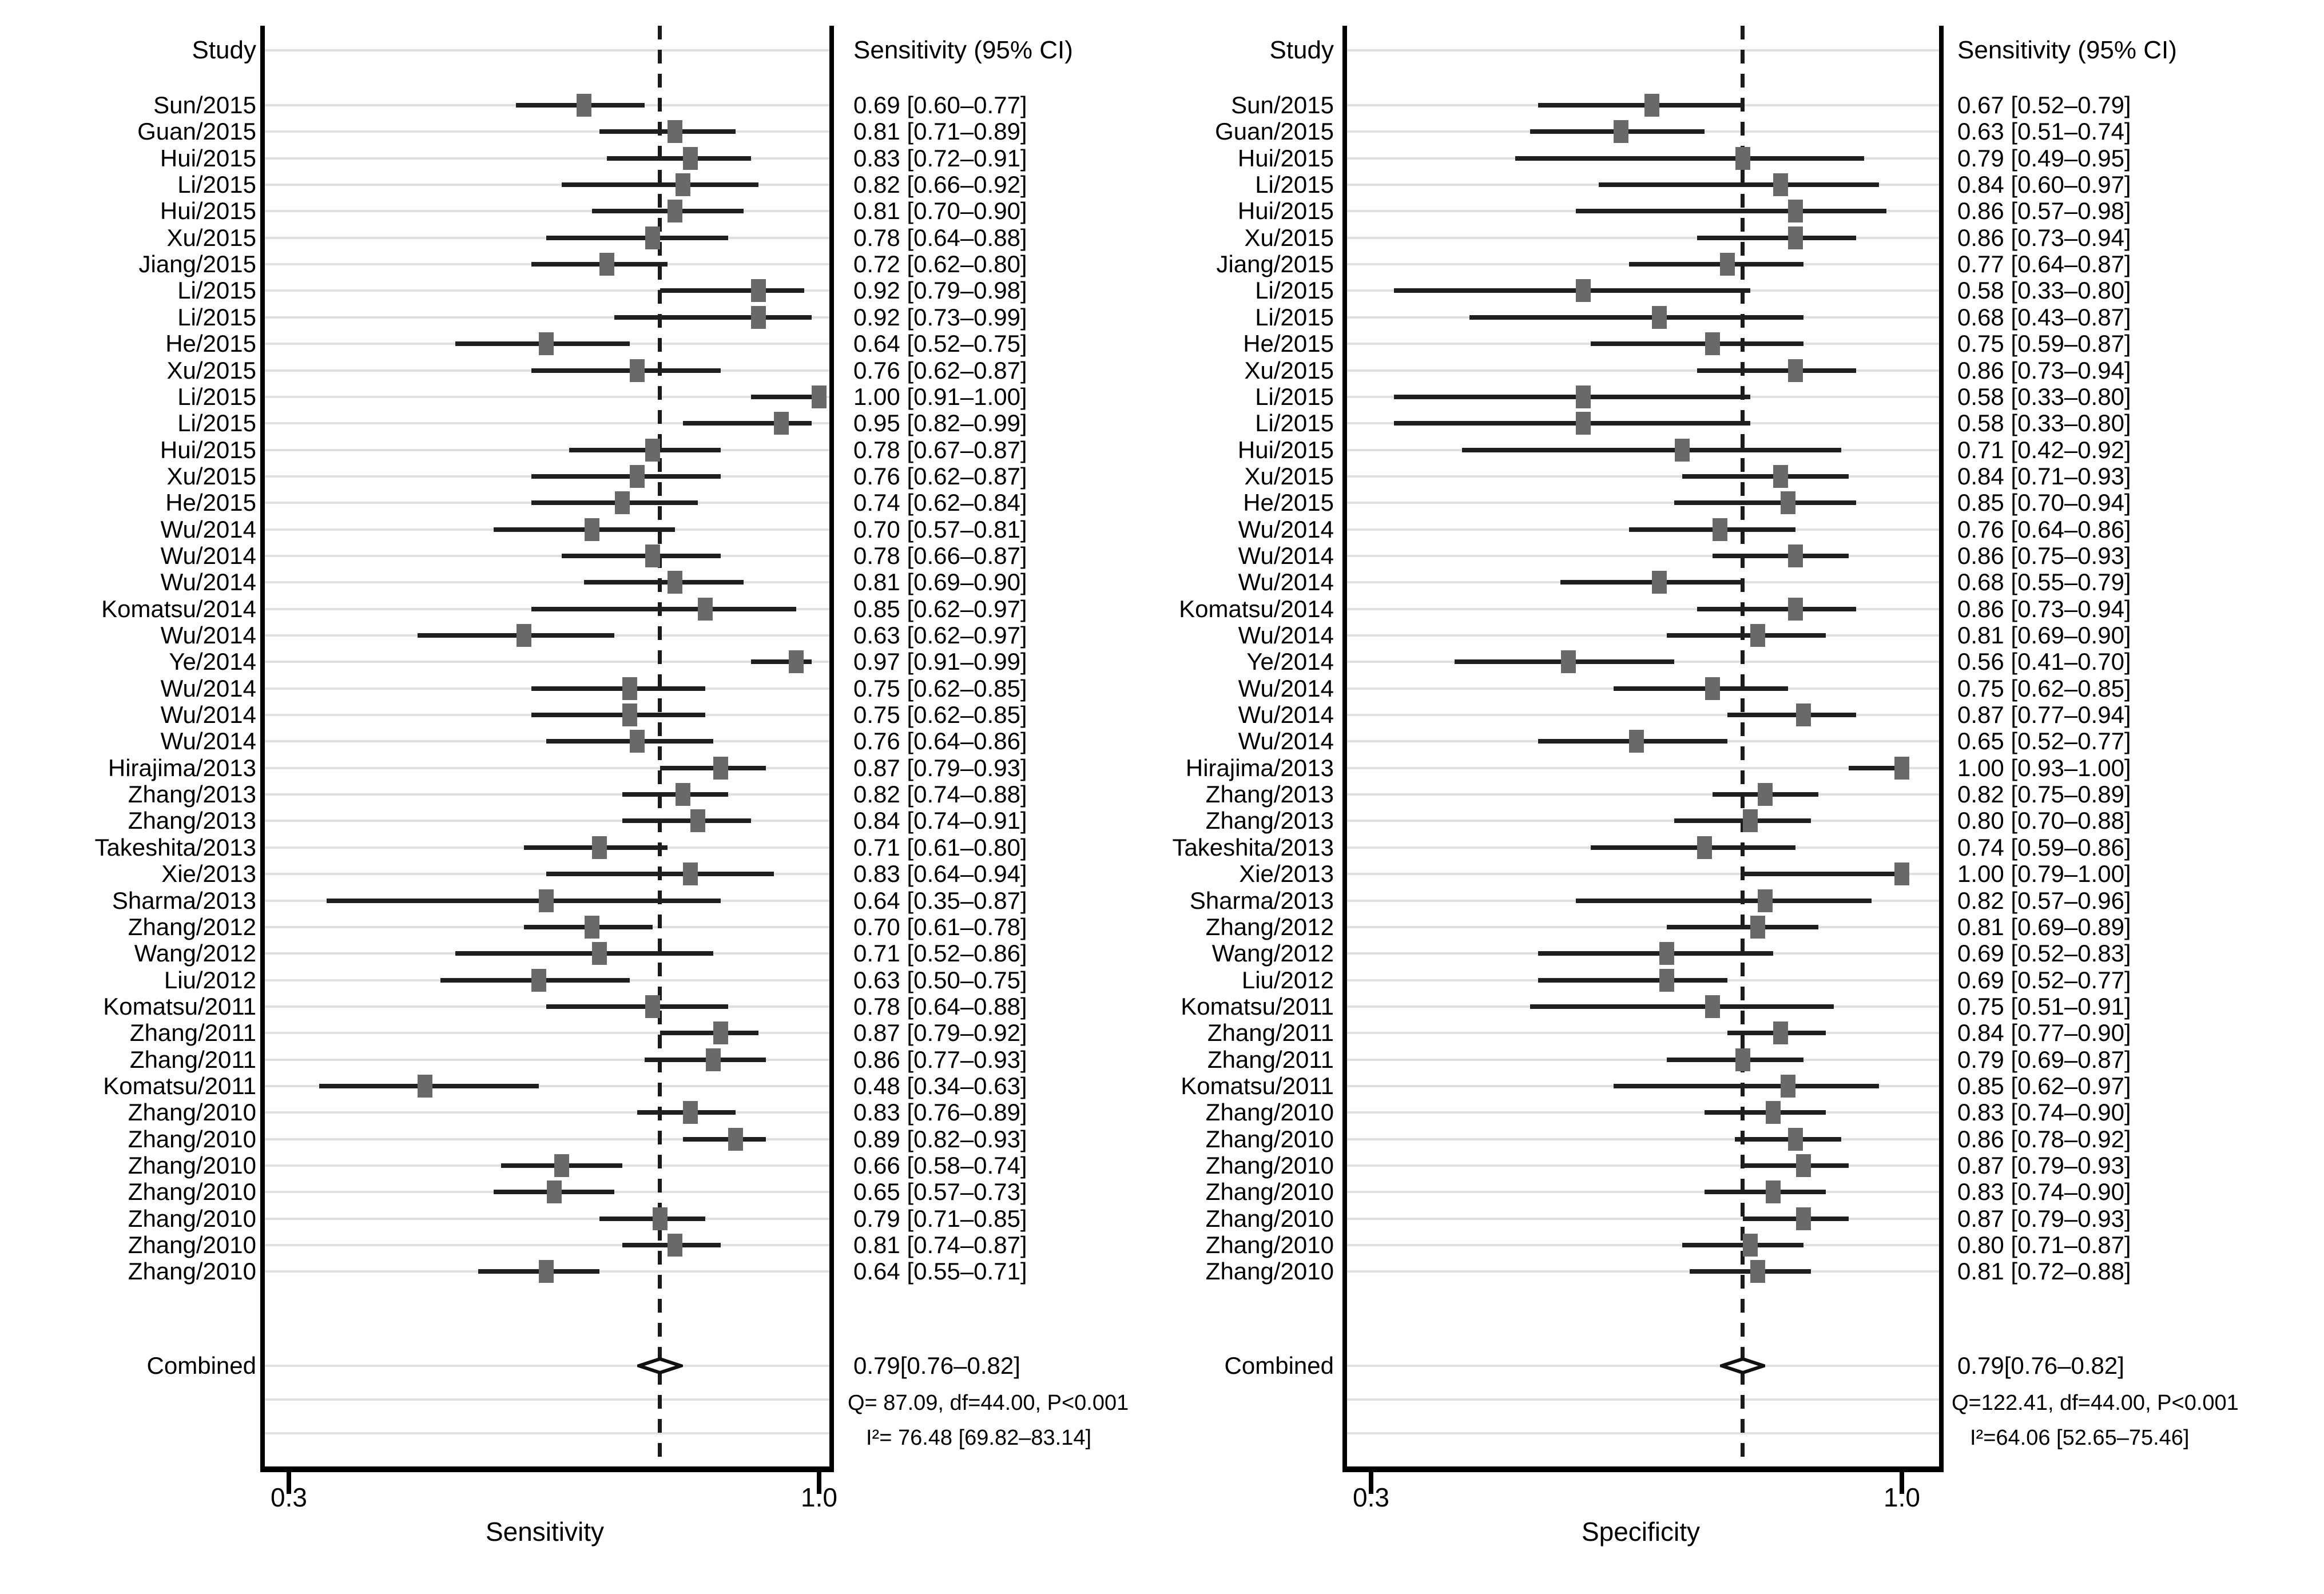 The height and width of the screenshot is (1594, 2324). What do you see at coordinates (204, 105) in the screenshot?
I see `study-label: Sun/2015` at bounding box center [204, 105].